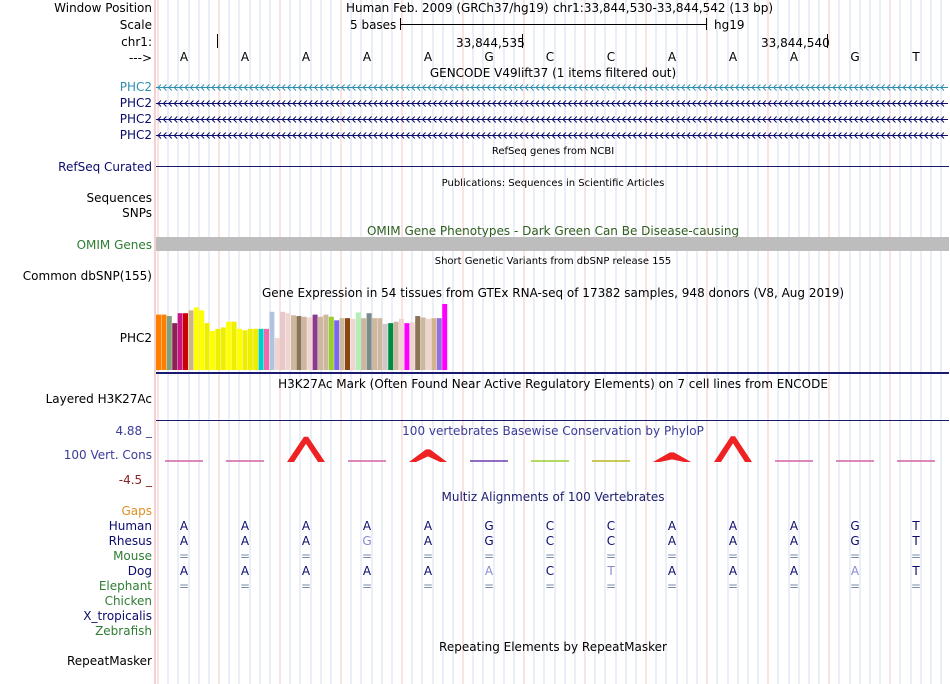 The image size is (950, 684). Describe the element at coordinates (119, 198) in the screenshot. I see `publications-label-sequences: Sequences` at that location.